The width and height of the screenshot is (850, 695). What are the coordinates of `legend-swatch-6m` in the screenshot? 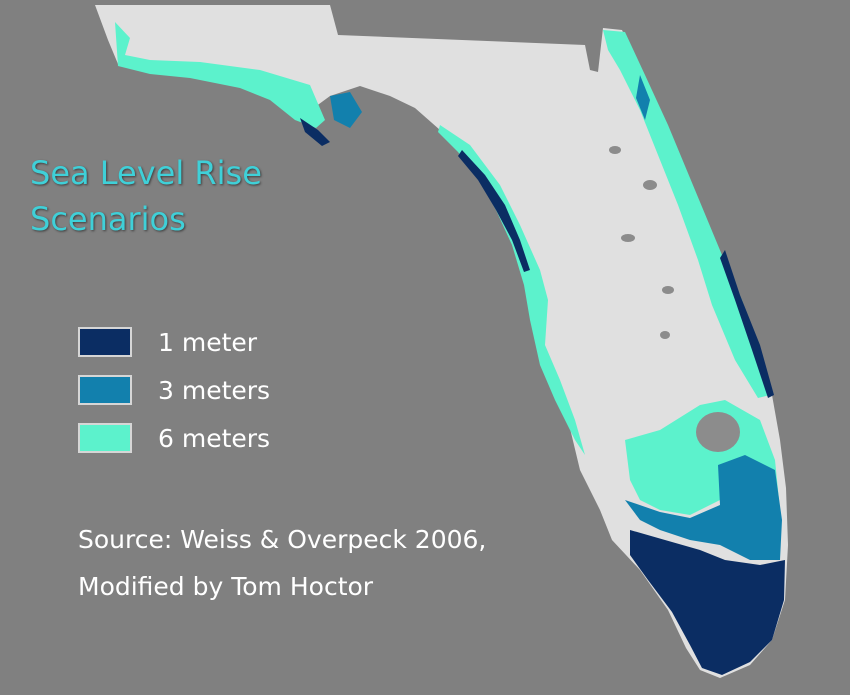 It's located at (105, 438).